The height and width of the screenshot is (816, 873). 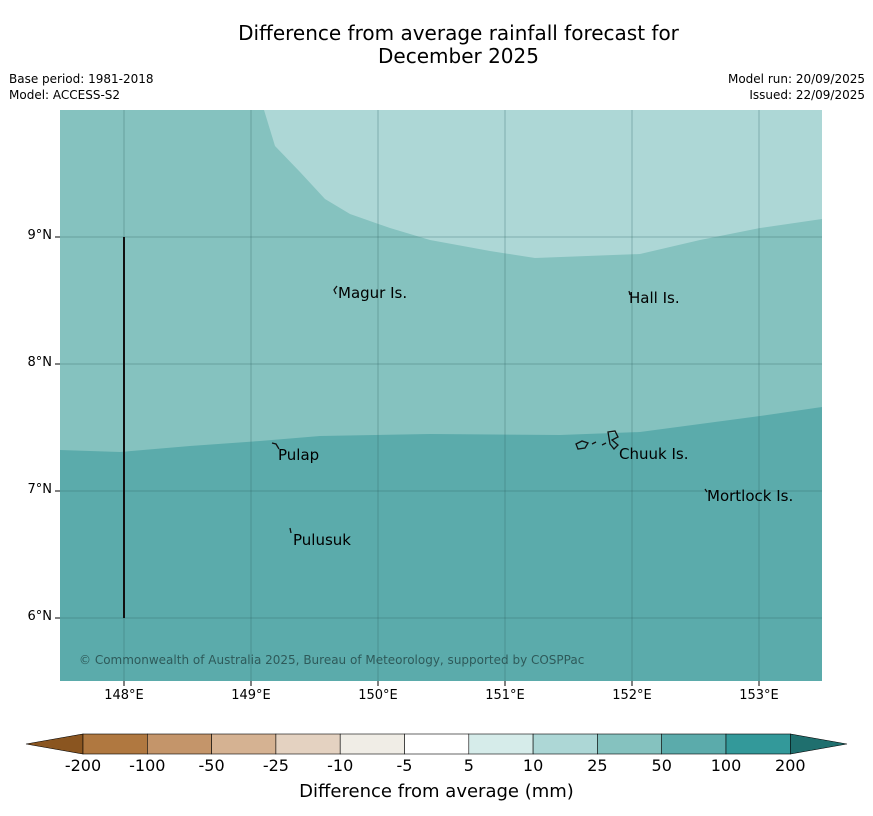 I want to click on model-run: Model run: 20/09/2025, so click(x=796, y=79).